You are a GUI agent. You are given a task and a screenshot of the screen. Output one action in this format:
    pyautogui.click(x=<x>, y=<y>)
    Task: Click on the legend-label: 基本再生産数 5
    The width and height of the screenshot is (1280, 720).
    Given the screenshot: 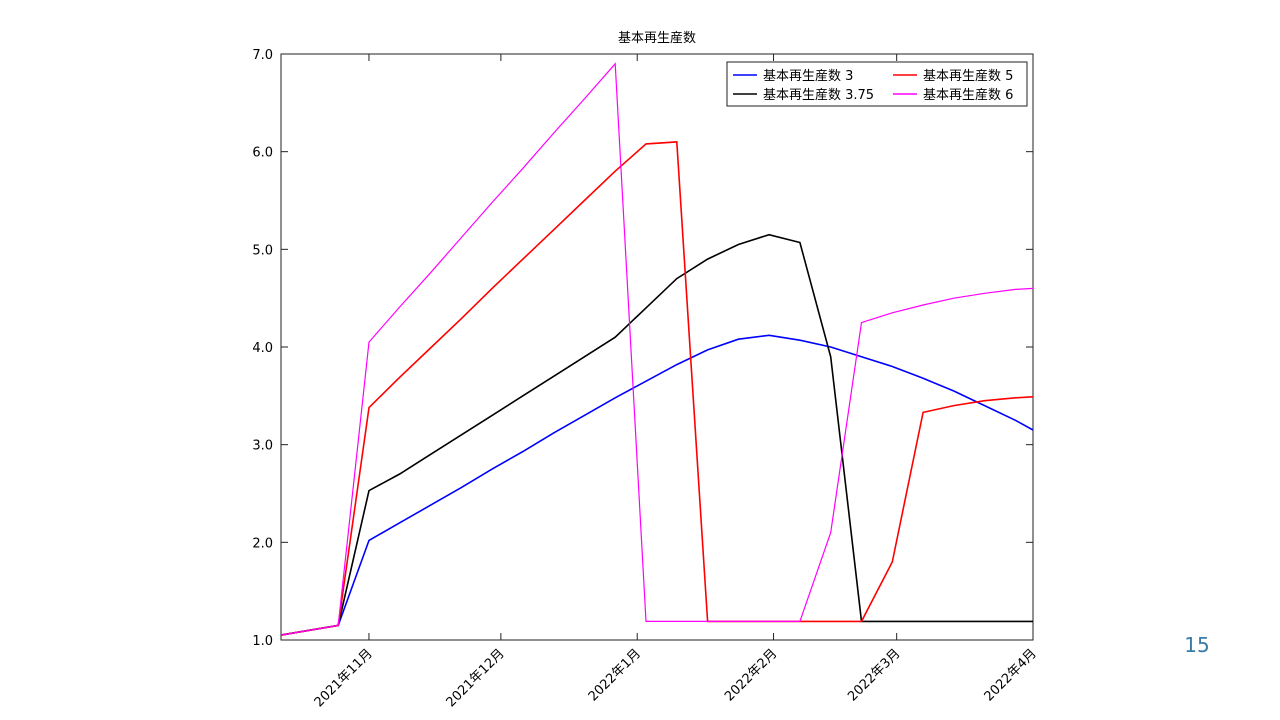 What is the action you would take?
    pyautogui.click(x=968, y=76)
    